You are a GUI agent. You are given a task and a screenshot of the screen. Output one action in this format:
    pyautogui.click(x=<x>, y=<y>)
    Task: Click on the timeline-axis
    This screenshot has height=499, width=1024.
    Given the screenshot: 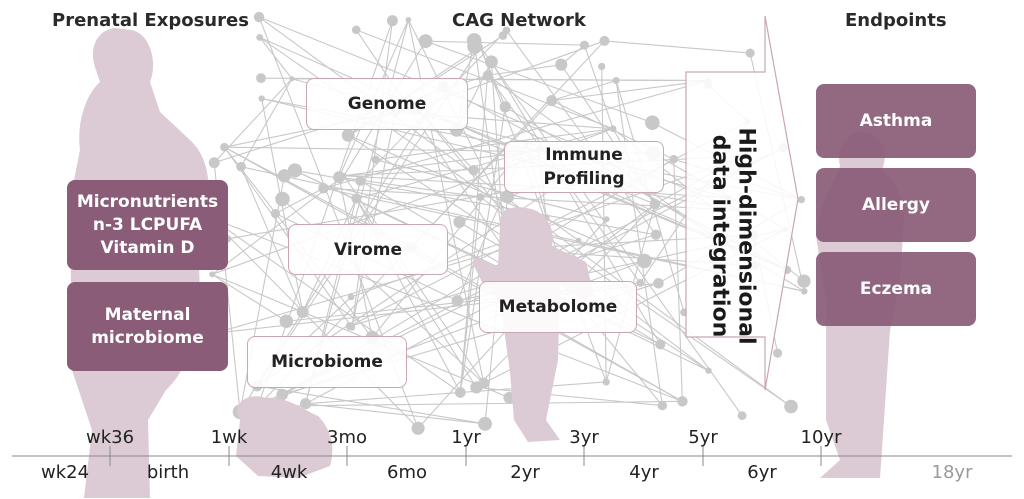 What is the action you would take?
    pyautogui.click(x=512, y=456)
    